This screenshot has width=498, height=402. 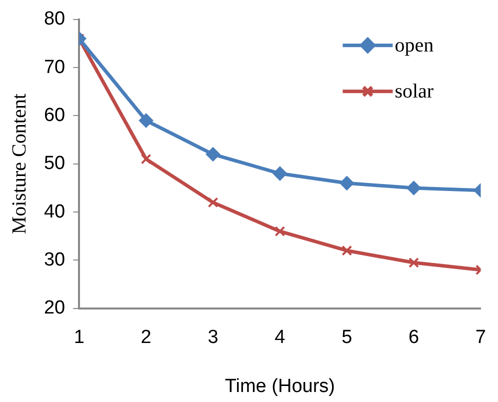 What do you see at coordinates (414, 337) in the screenshot?
I see `x-tick-label: 6` at bounding box center [414, 337].